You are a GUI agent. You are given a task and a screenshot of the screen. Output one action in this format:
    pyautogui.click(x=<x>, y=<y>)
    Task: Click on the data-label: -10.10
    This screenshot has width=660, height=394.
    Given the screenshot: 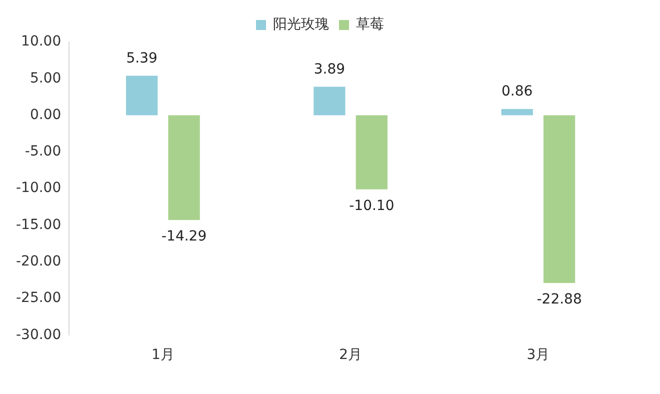 What is the action you would take?
    pyautogui.click(x=371, y=206)
    